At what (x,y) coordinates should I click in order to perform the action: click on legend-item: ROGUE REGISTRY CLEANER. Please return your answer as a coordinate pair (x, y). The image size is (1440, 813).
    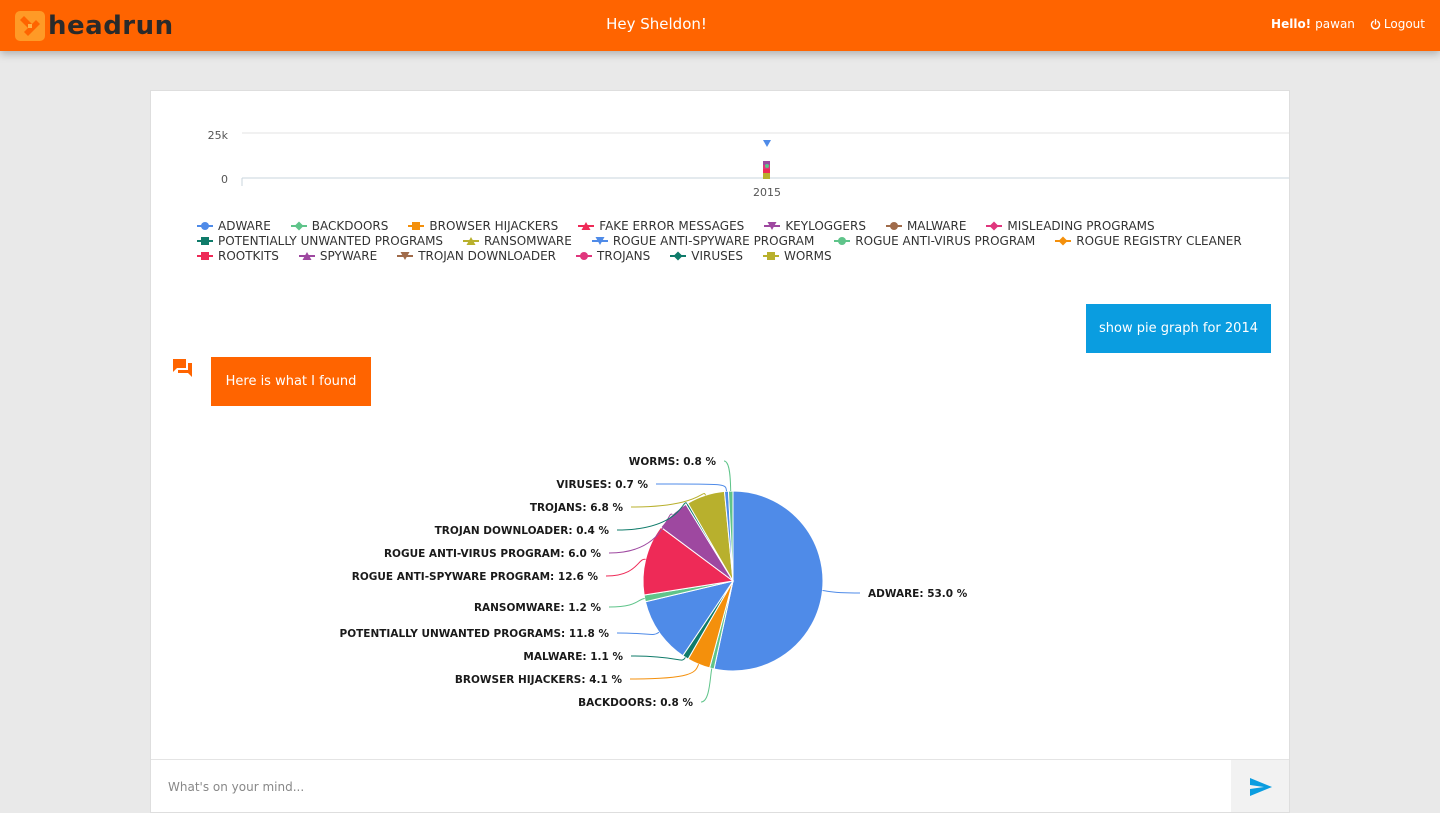
    Looking at the image, I should click on (1148, 240).